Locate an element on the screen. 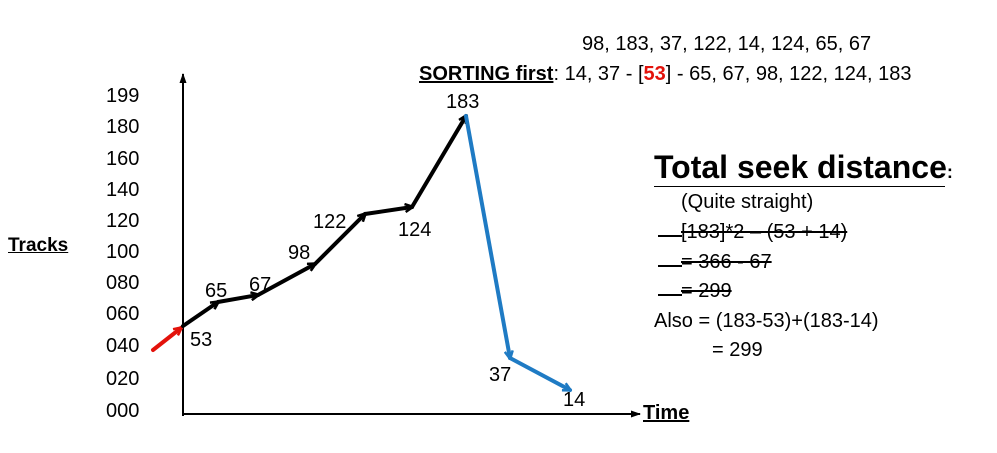 The image size is (997, 453). sorting-after: ] - 65, 67, 98, 122, 124, 183 is located at coordinates (788, 74).